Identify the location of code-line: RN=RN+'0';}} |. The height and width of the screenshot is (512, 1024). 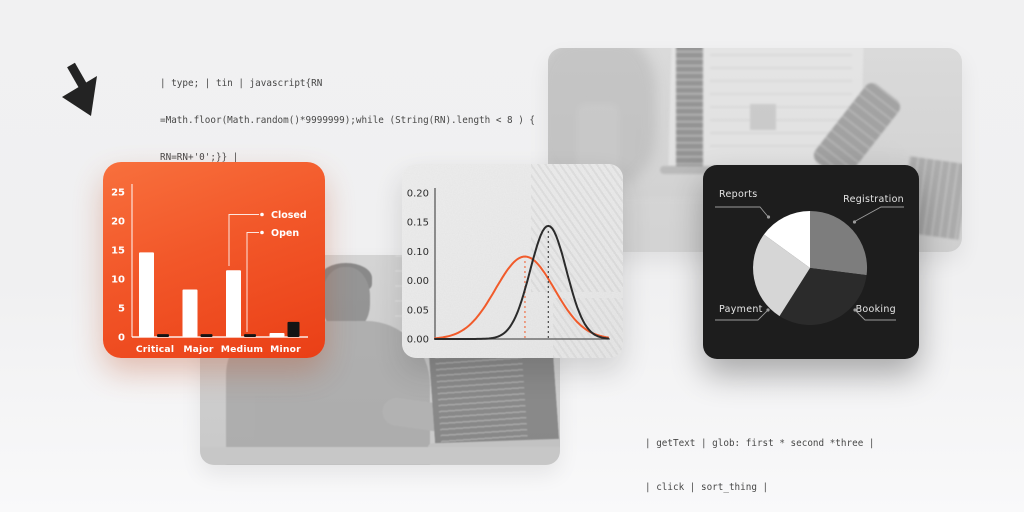
(199, 158).